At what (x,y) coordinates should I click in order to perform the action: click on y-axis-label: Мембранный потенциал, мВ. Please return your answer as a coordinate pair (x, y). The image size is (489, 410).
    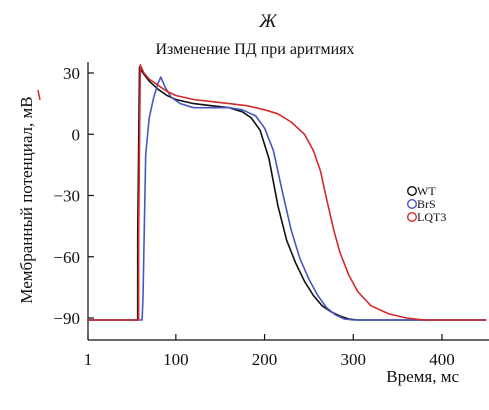
    Looking at the image, I should click on (26, 199).